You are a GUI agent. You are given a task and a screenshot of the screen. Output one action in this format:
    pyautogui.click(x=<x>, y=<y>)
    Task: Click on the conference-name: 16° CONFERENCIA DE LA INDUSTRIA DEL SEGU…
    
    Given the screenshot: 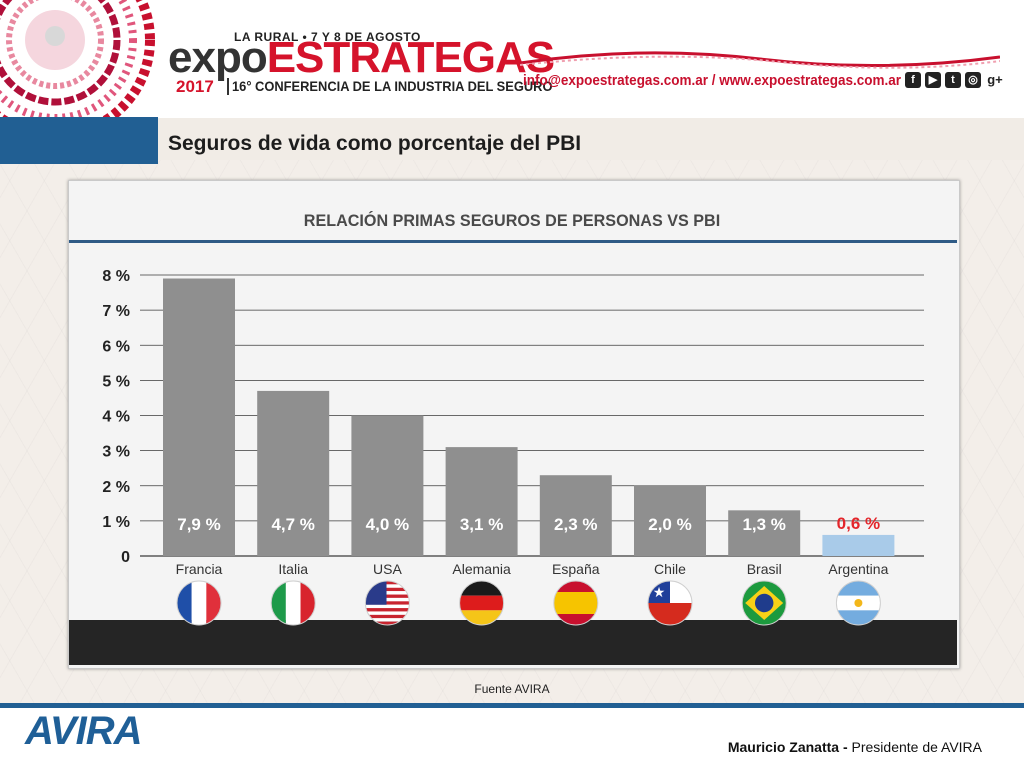 What is the action you would take?
    pyautogui.click(x=392, y=86)
    